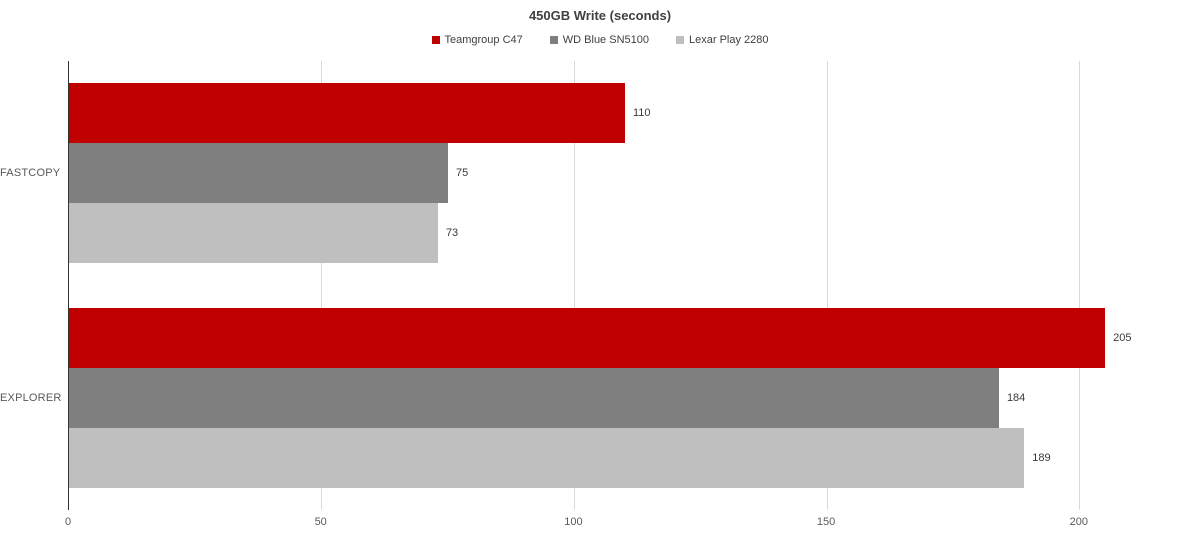  I want to click on value-label: 189, so click(1041, 457).